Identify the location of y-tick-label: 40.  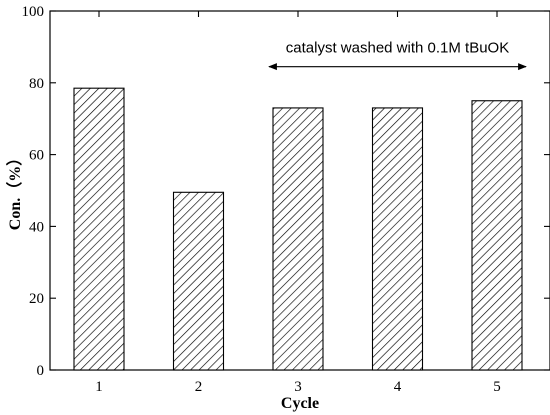
(36, 227).